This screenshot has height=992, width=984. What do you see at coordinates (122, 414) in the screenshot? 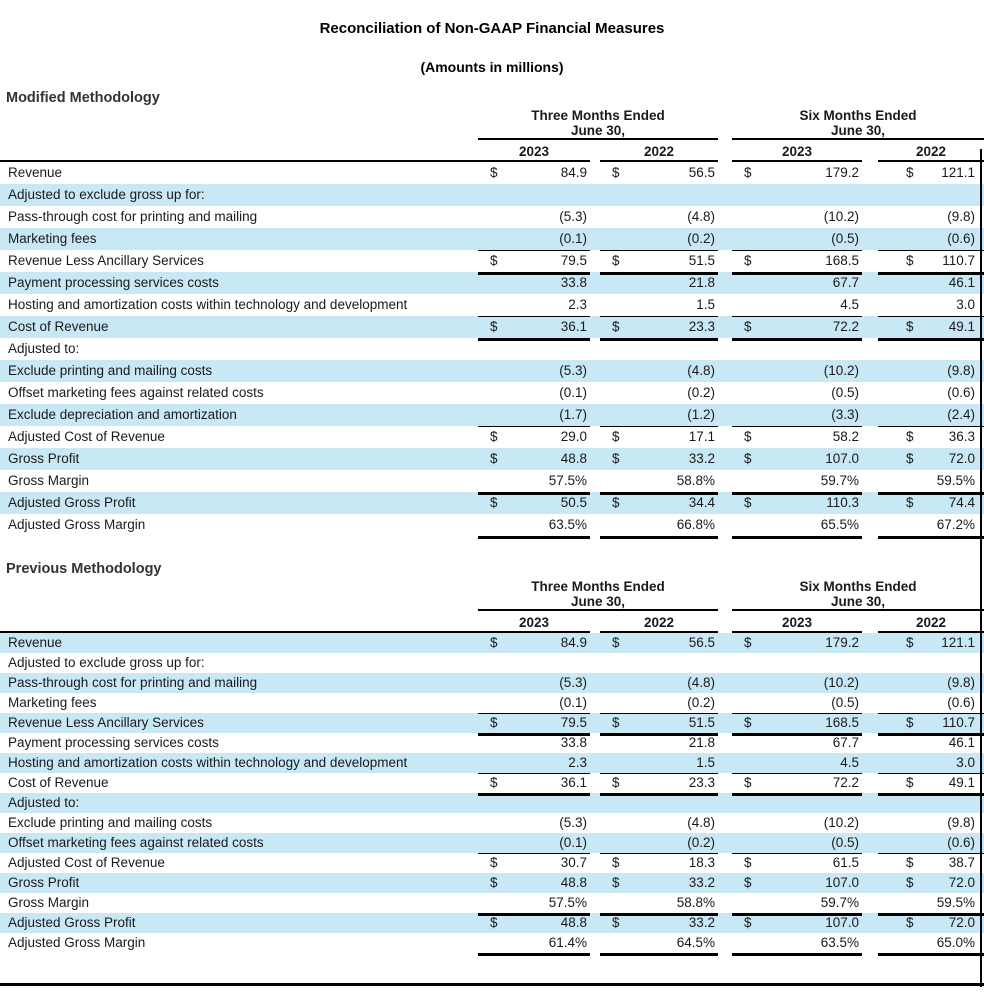
I see `row-label: Exclude depreciation and amortization` at bounding box center [122, 414].